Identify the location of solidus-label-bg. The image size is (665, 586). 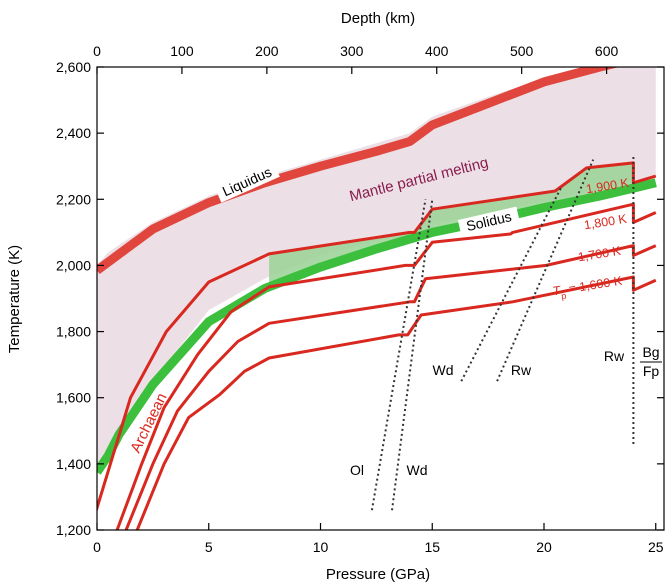
(489, 221).